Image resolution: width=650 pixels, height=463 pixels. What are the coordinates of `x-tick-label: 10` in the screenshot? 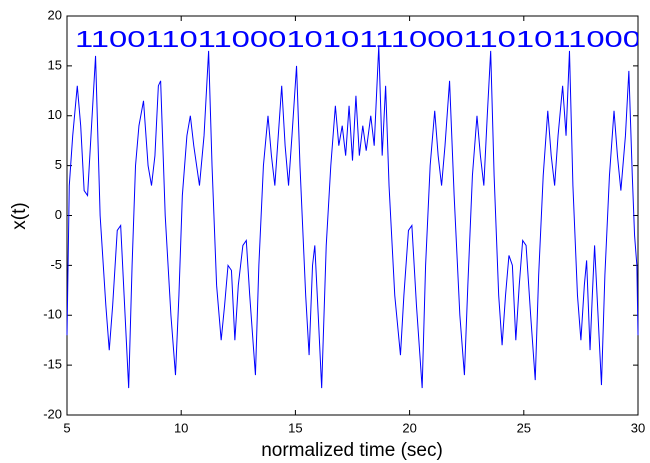 It's located at (181, 427).